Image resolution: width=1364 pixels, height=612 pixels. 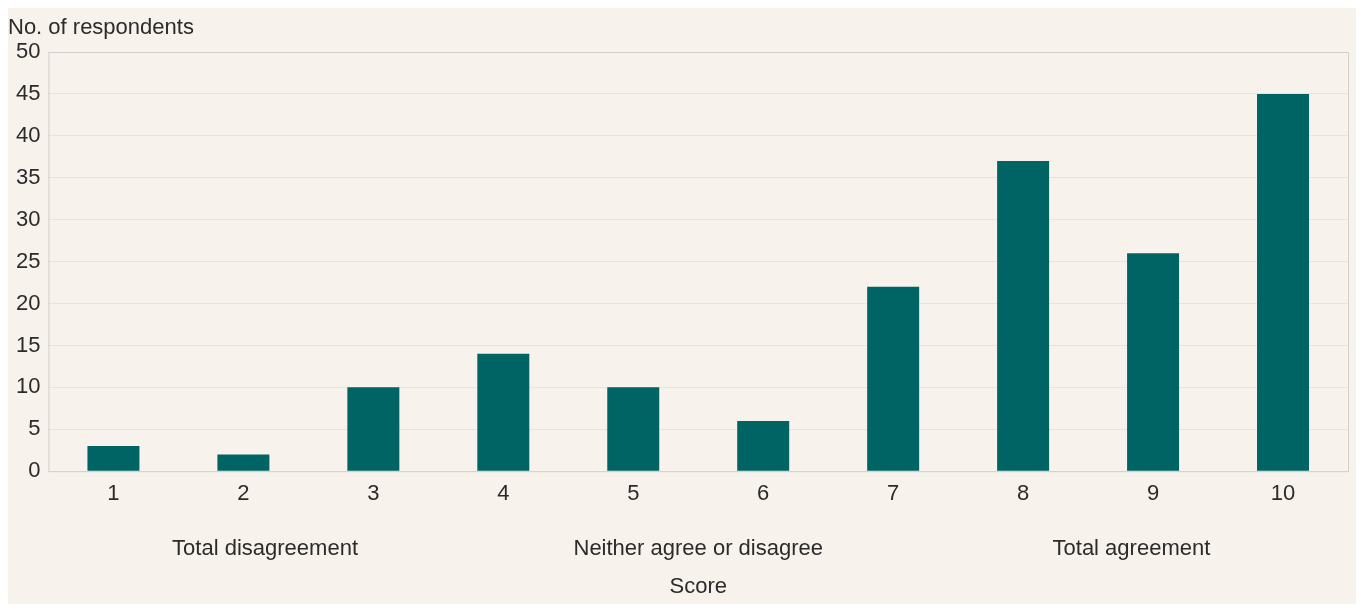 What do you see at coordinates (28, 176) in the screenshot?
I see `y-tick-label: 35` at bounding box center [28, 176].